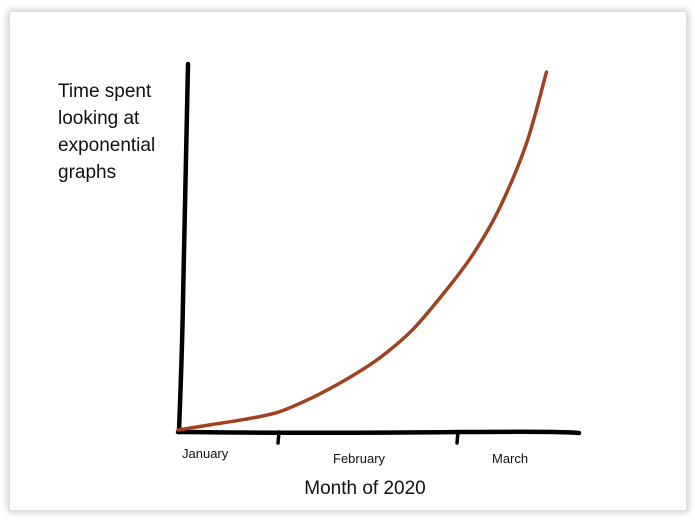 This screenshot has height=525, width=695. I want to click on x-axis-line, so click(378, 432).